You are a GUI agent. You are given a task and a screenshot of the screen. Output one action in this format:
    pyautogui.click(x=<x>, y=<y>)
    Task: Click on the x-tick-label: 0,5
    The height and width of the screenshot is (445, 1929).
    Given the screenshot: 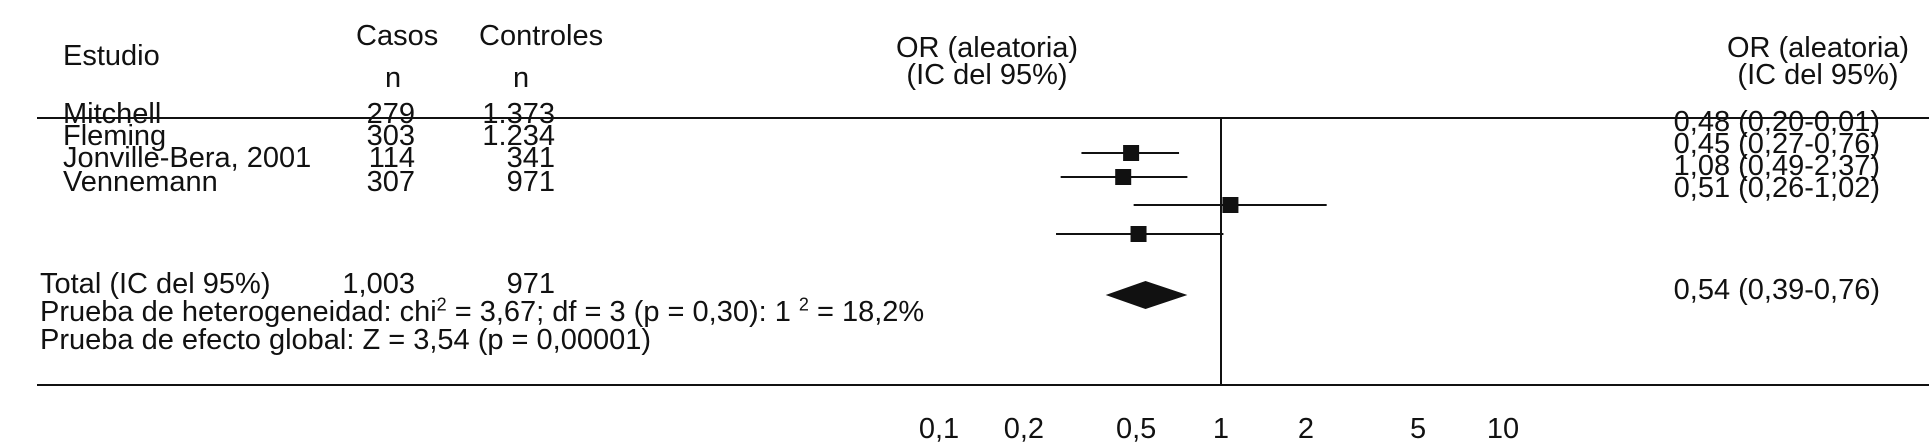 What is the action you would take?
    pyautogui.click(x=1136, y=429)
    